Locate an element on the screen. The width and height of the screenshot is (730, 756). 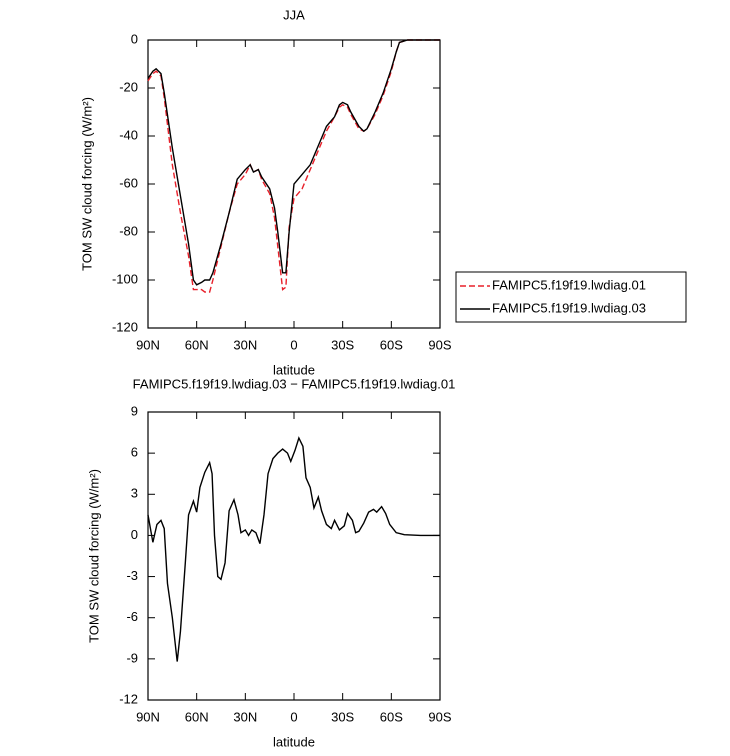
y-tick-label: 6 is located at coordinates (134, 452).